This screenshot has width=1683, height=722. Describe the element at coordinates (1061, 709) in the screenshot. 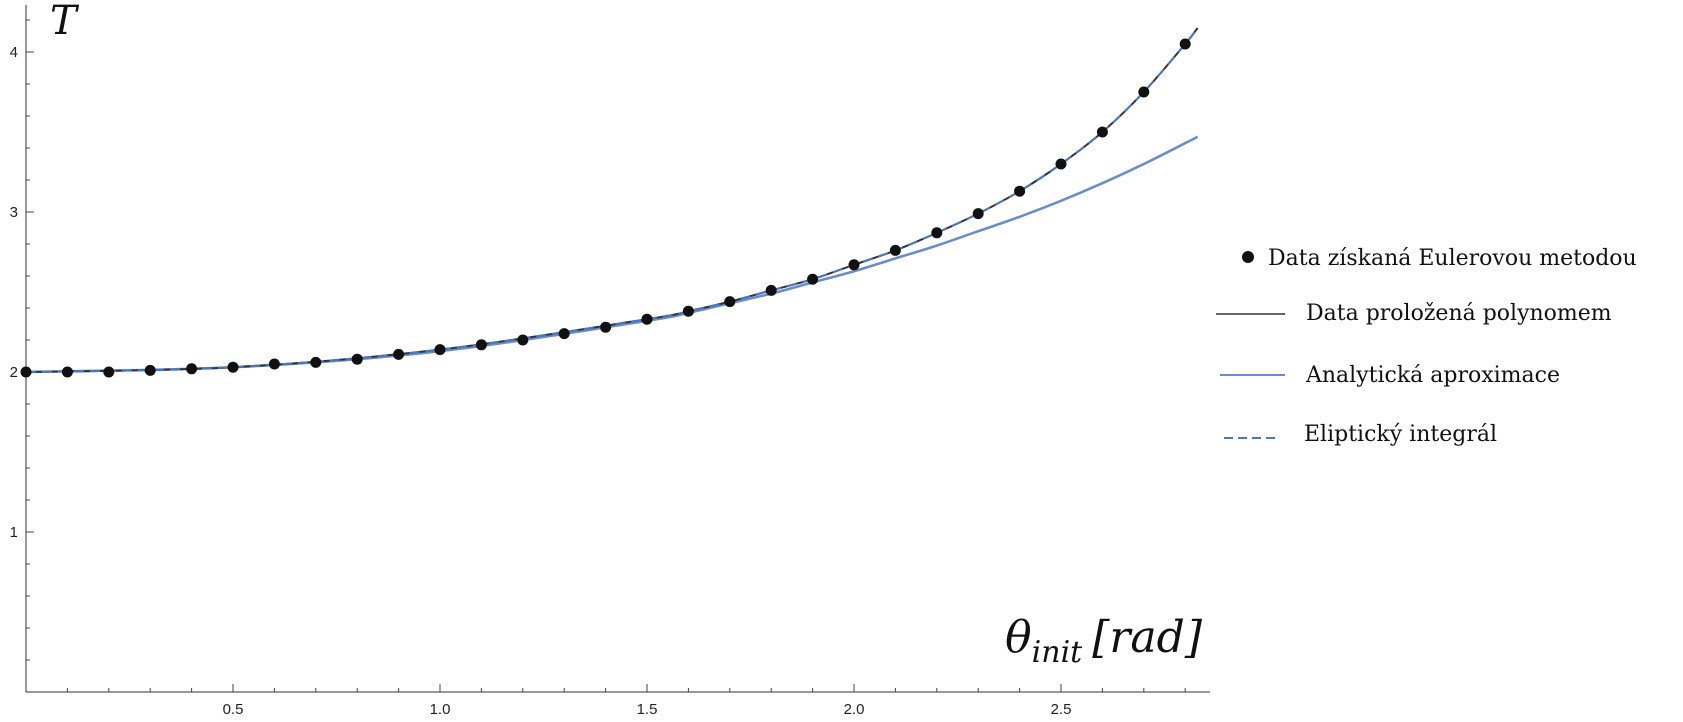

I see `x-tick-label: 2.5` at that location.